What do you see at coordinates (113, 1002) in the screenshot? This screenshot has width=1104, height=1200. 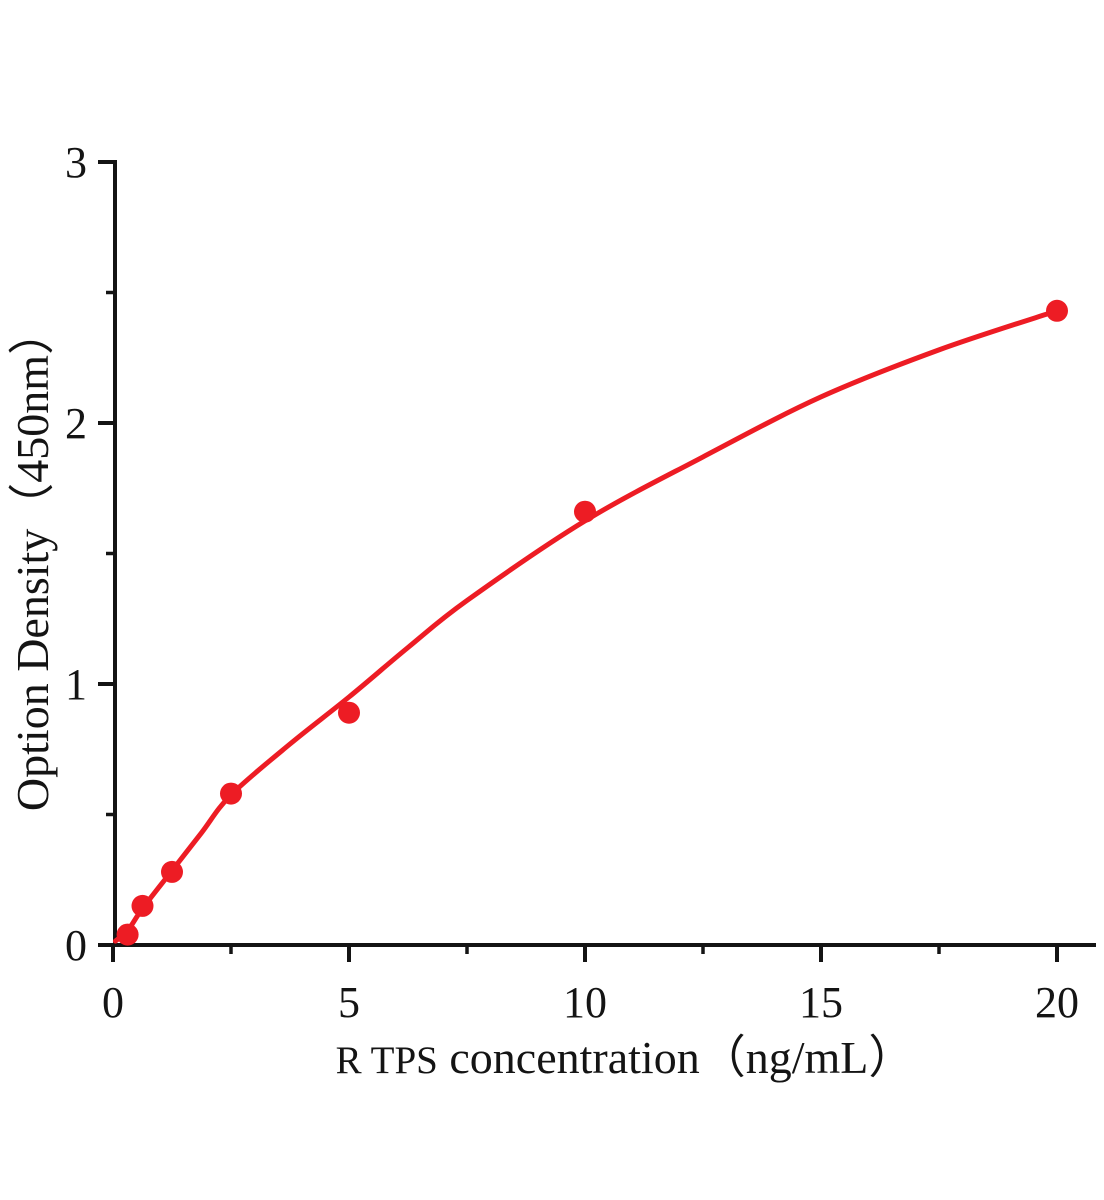 I see `x-tick-label: 0` at bounding box center [113, 1002].